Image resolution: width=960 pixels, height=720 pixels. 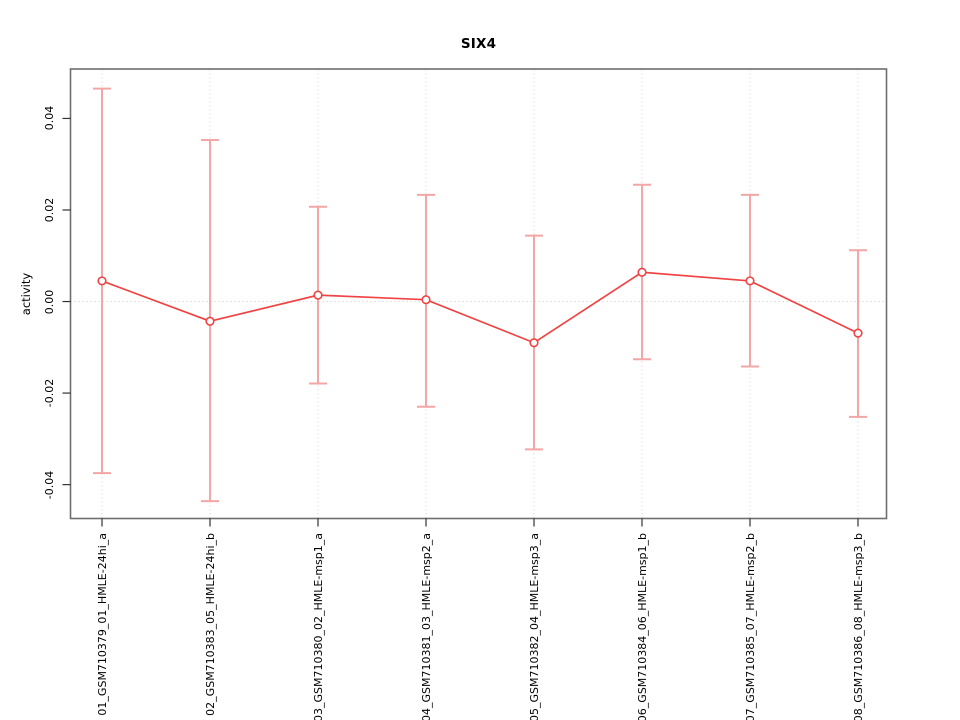 I want to click on x-tick-label: 03_GSM710380_02_HMLE-msp1_a, so click(x=318, y=626).